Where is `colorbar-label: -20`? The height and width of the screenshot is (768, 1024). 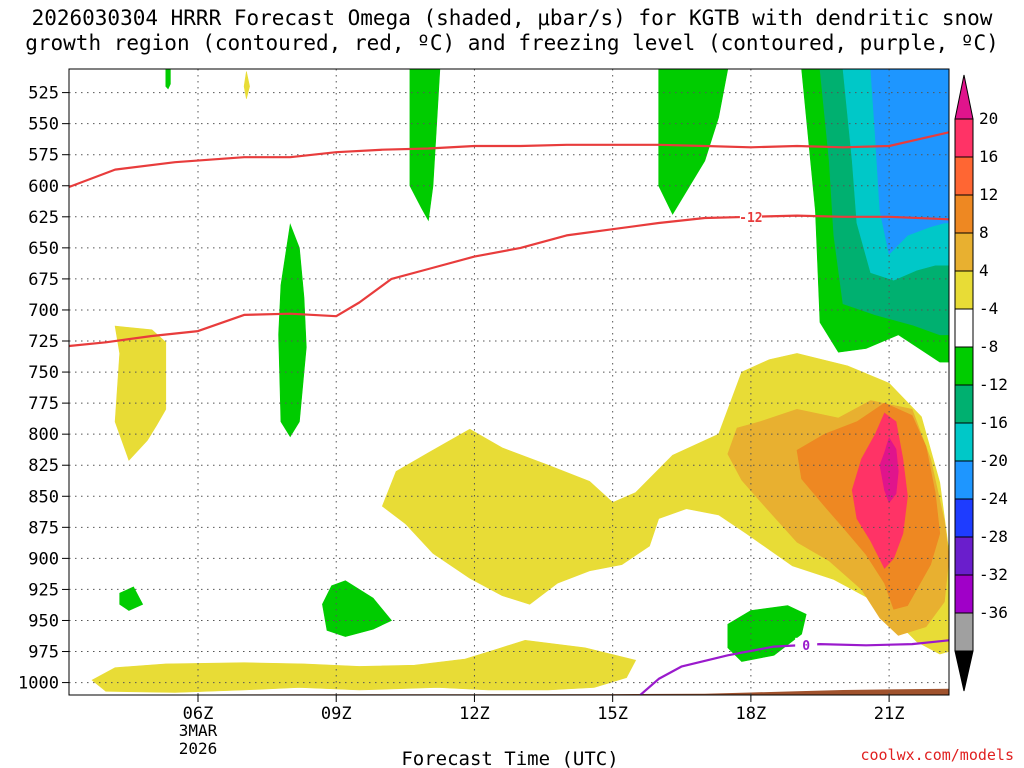
colorbar-label: -20 is located at coordinates (993, 460).